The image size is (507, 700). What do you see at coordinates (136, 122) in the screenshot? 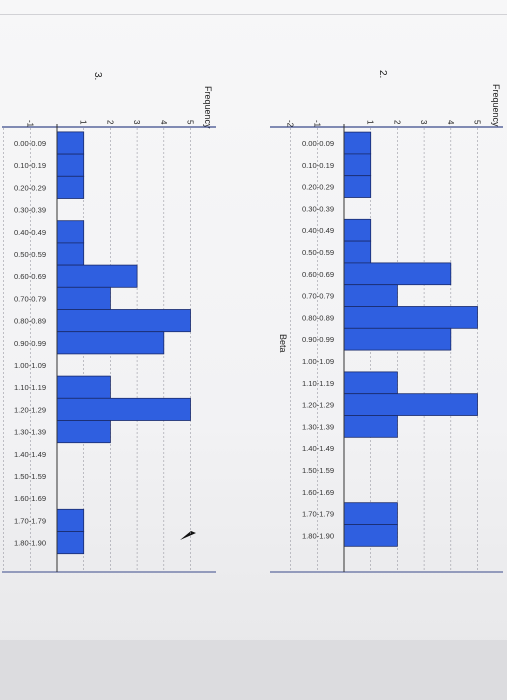
I see `left-tick-label: 3` at bounding box center [136, 122].